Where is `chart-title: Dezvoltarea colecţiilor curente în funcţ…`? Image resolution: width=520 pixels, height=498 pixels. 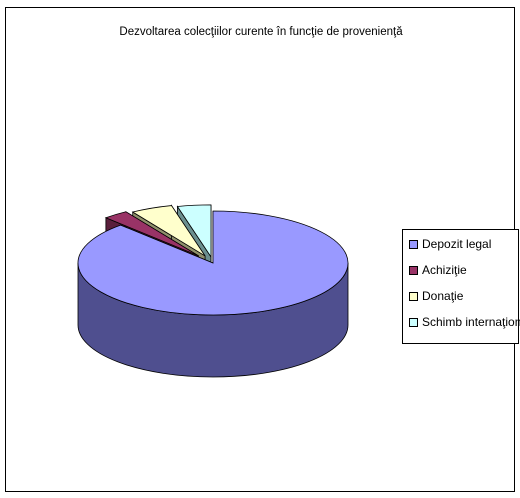 chart-title: Dezvoltarea colecţiilor curente în funcţ… is located at coordinates (261, 32).